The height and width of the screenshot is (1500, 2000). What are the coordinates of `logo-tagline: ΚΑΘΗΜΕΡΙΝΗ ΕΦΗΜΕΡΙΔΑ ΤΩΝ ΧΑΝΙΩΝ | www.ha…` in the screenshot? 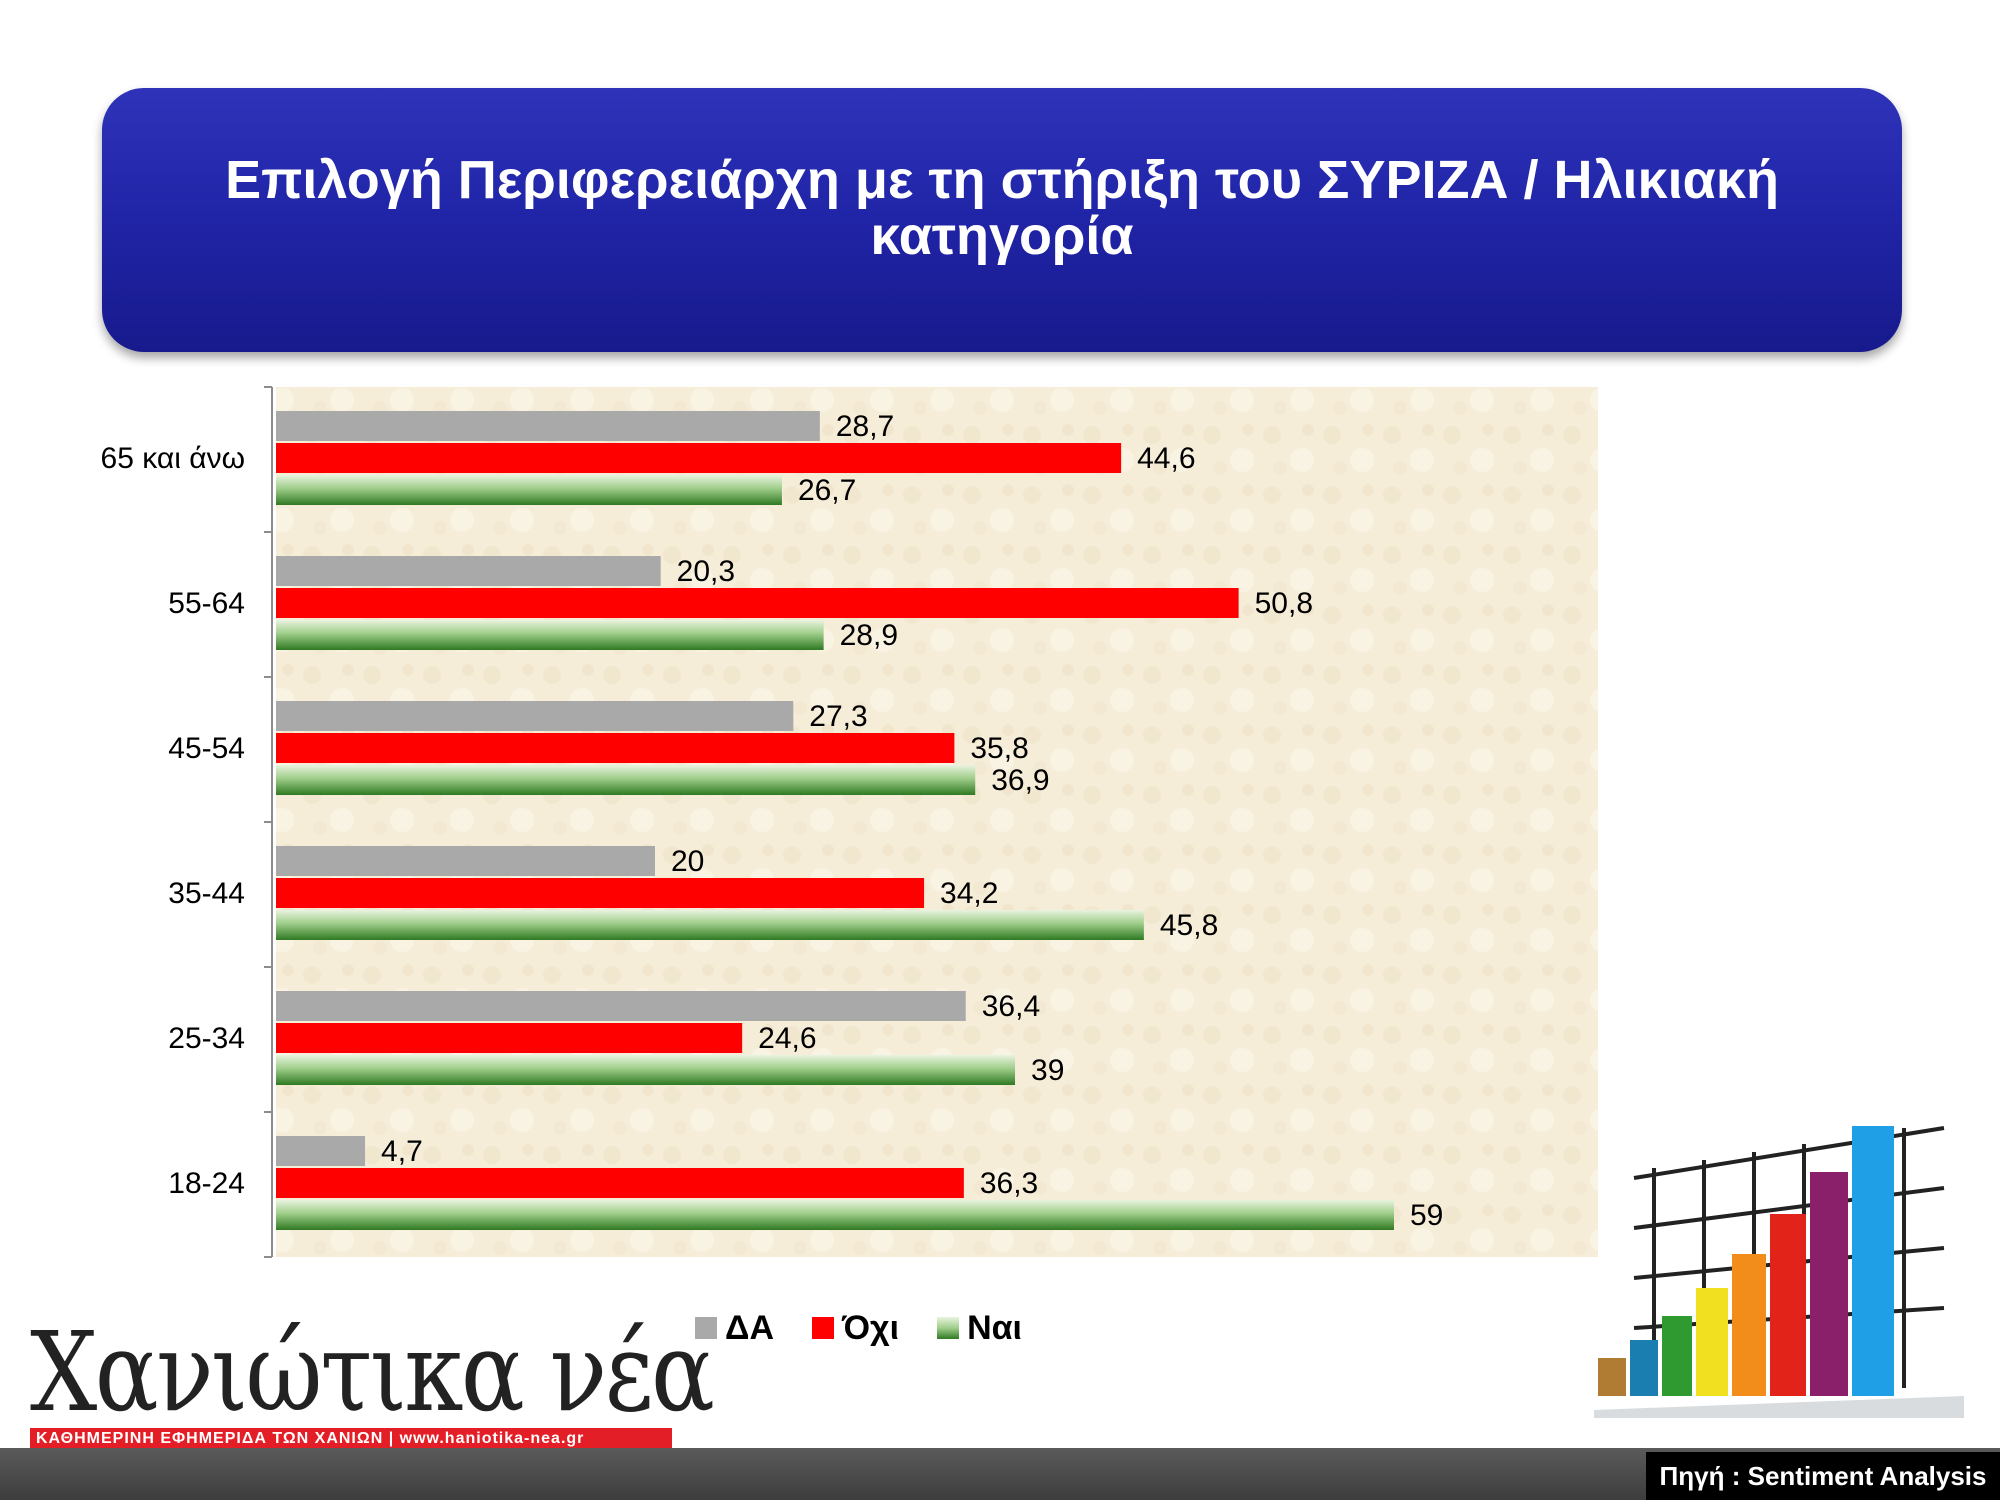 It's located at (351, 1439).